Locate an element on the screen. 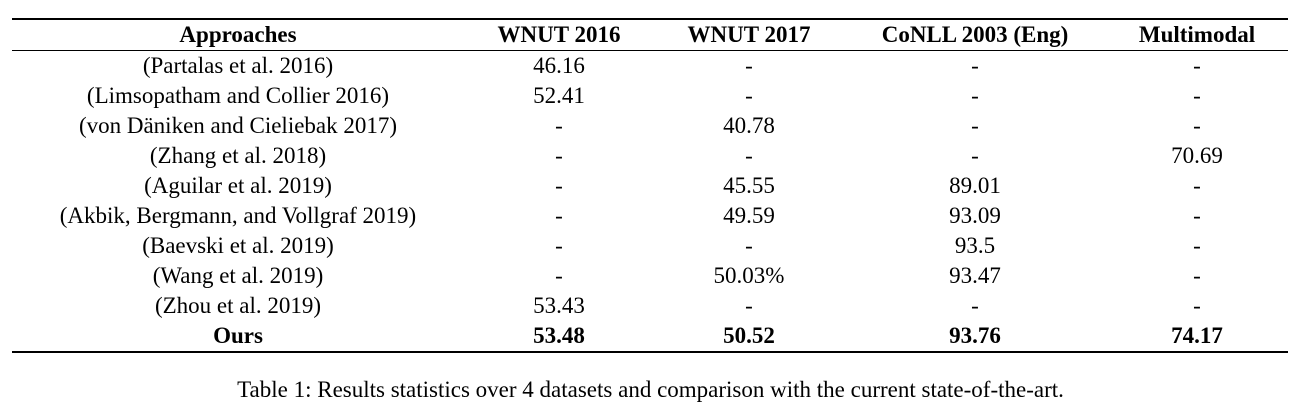 Image resolution: width=1301 pixels, height=418 pixels. header-wnut-2016: WNUT 2016 is located at coordinates (559, 34).